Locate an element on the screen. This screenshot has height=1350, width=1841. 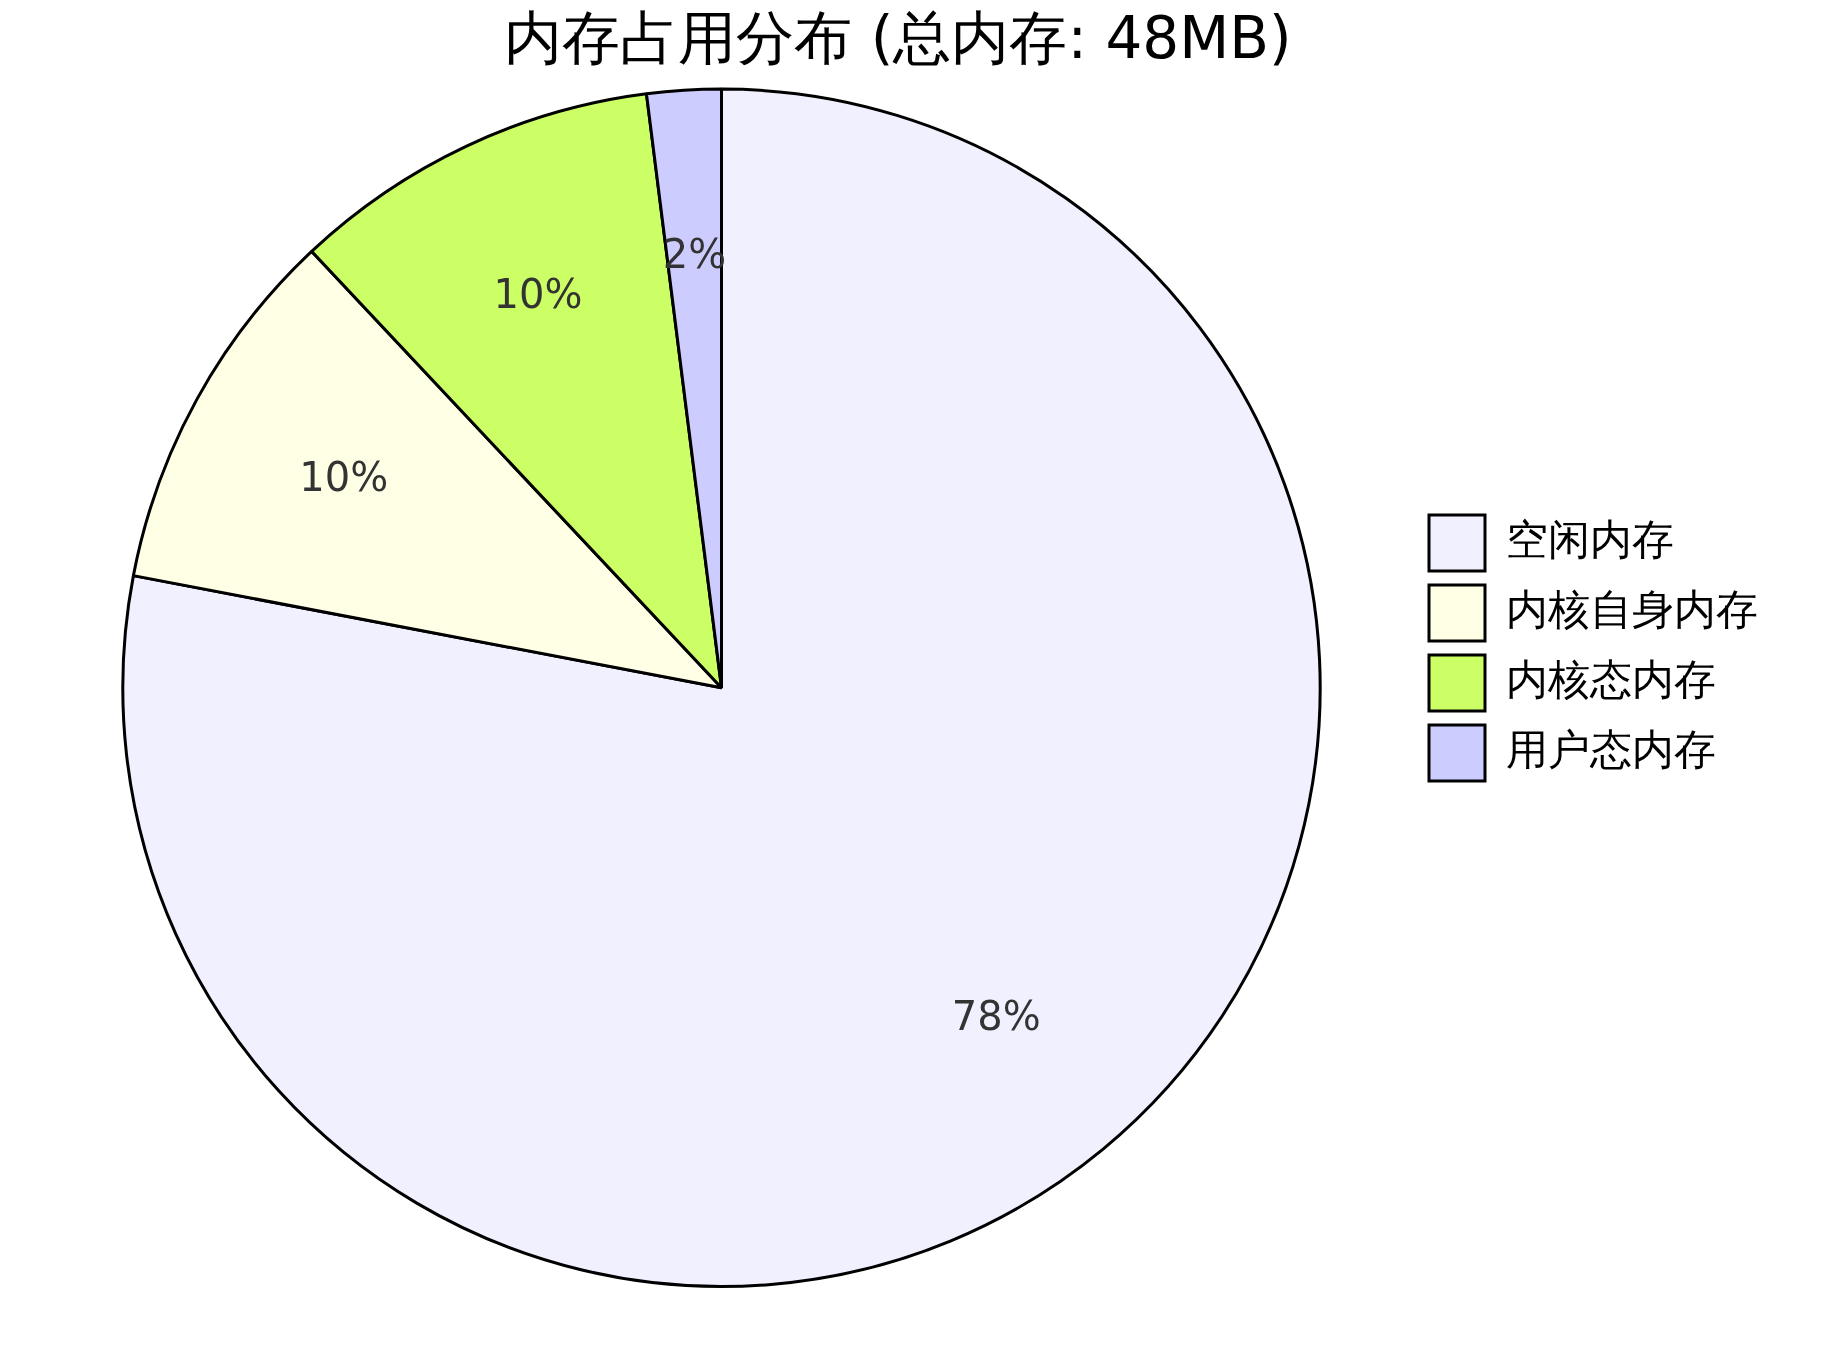
legend-label: 内核态内存 is located at coordinates (1611, 679).